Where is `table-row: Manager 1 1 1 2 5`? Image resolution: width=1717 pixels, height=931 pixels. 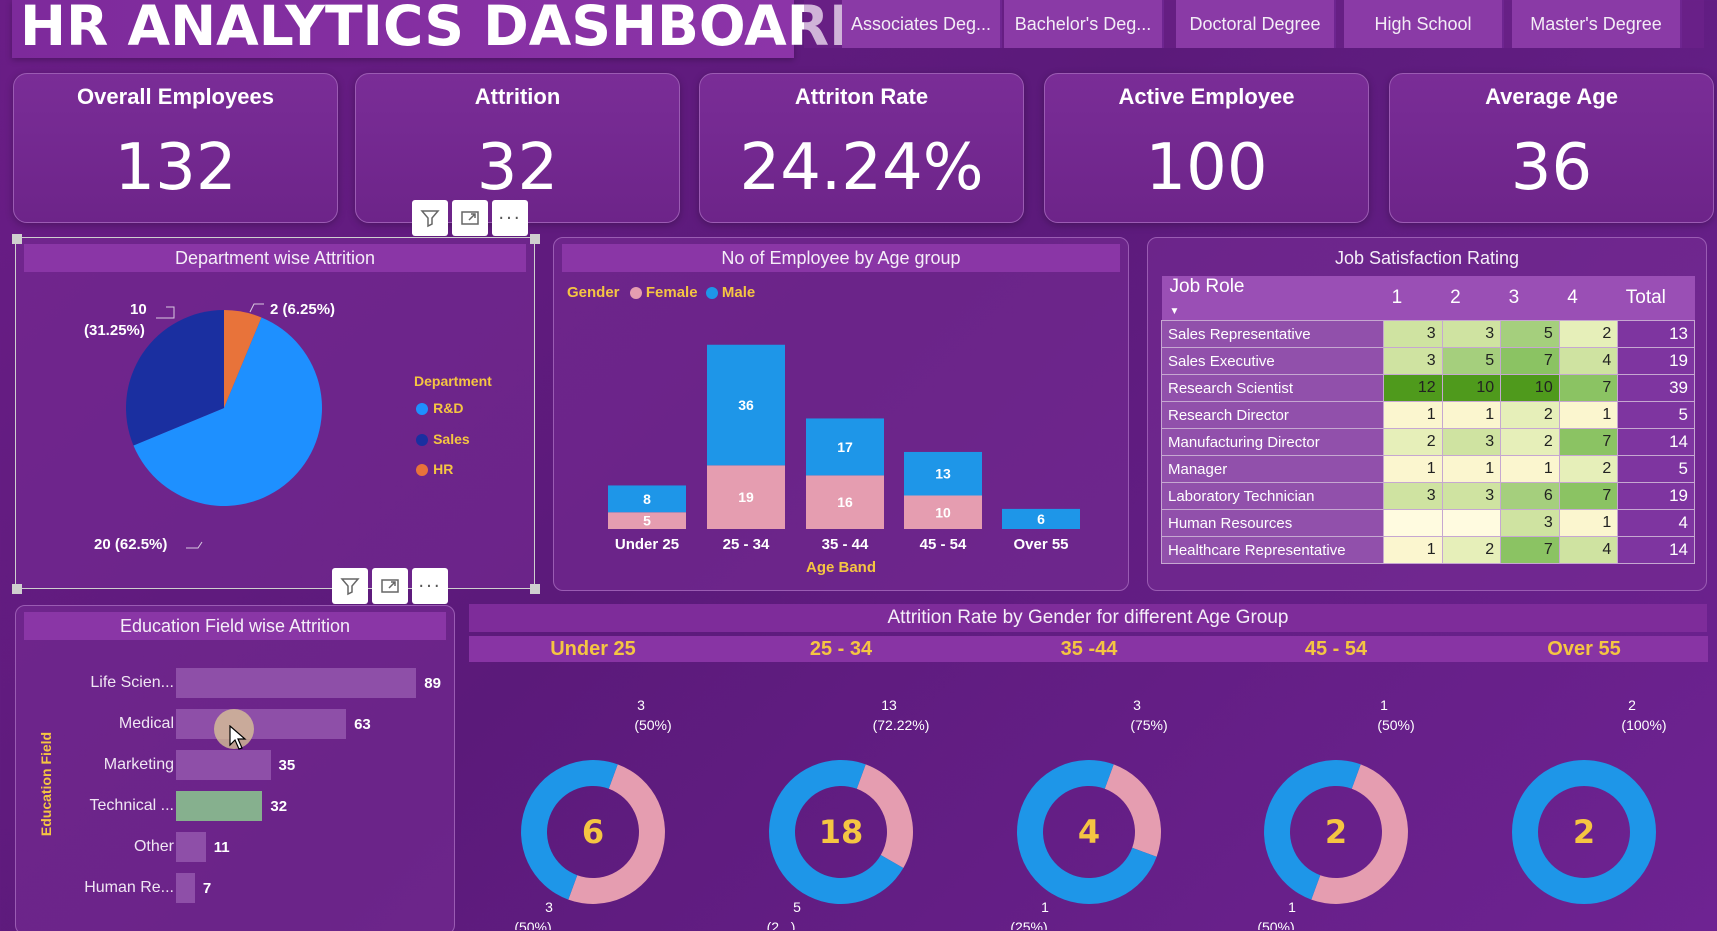
table-row: Manager 1 1 1 2 5 is located at coordinates (1427, 469).